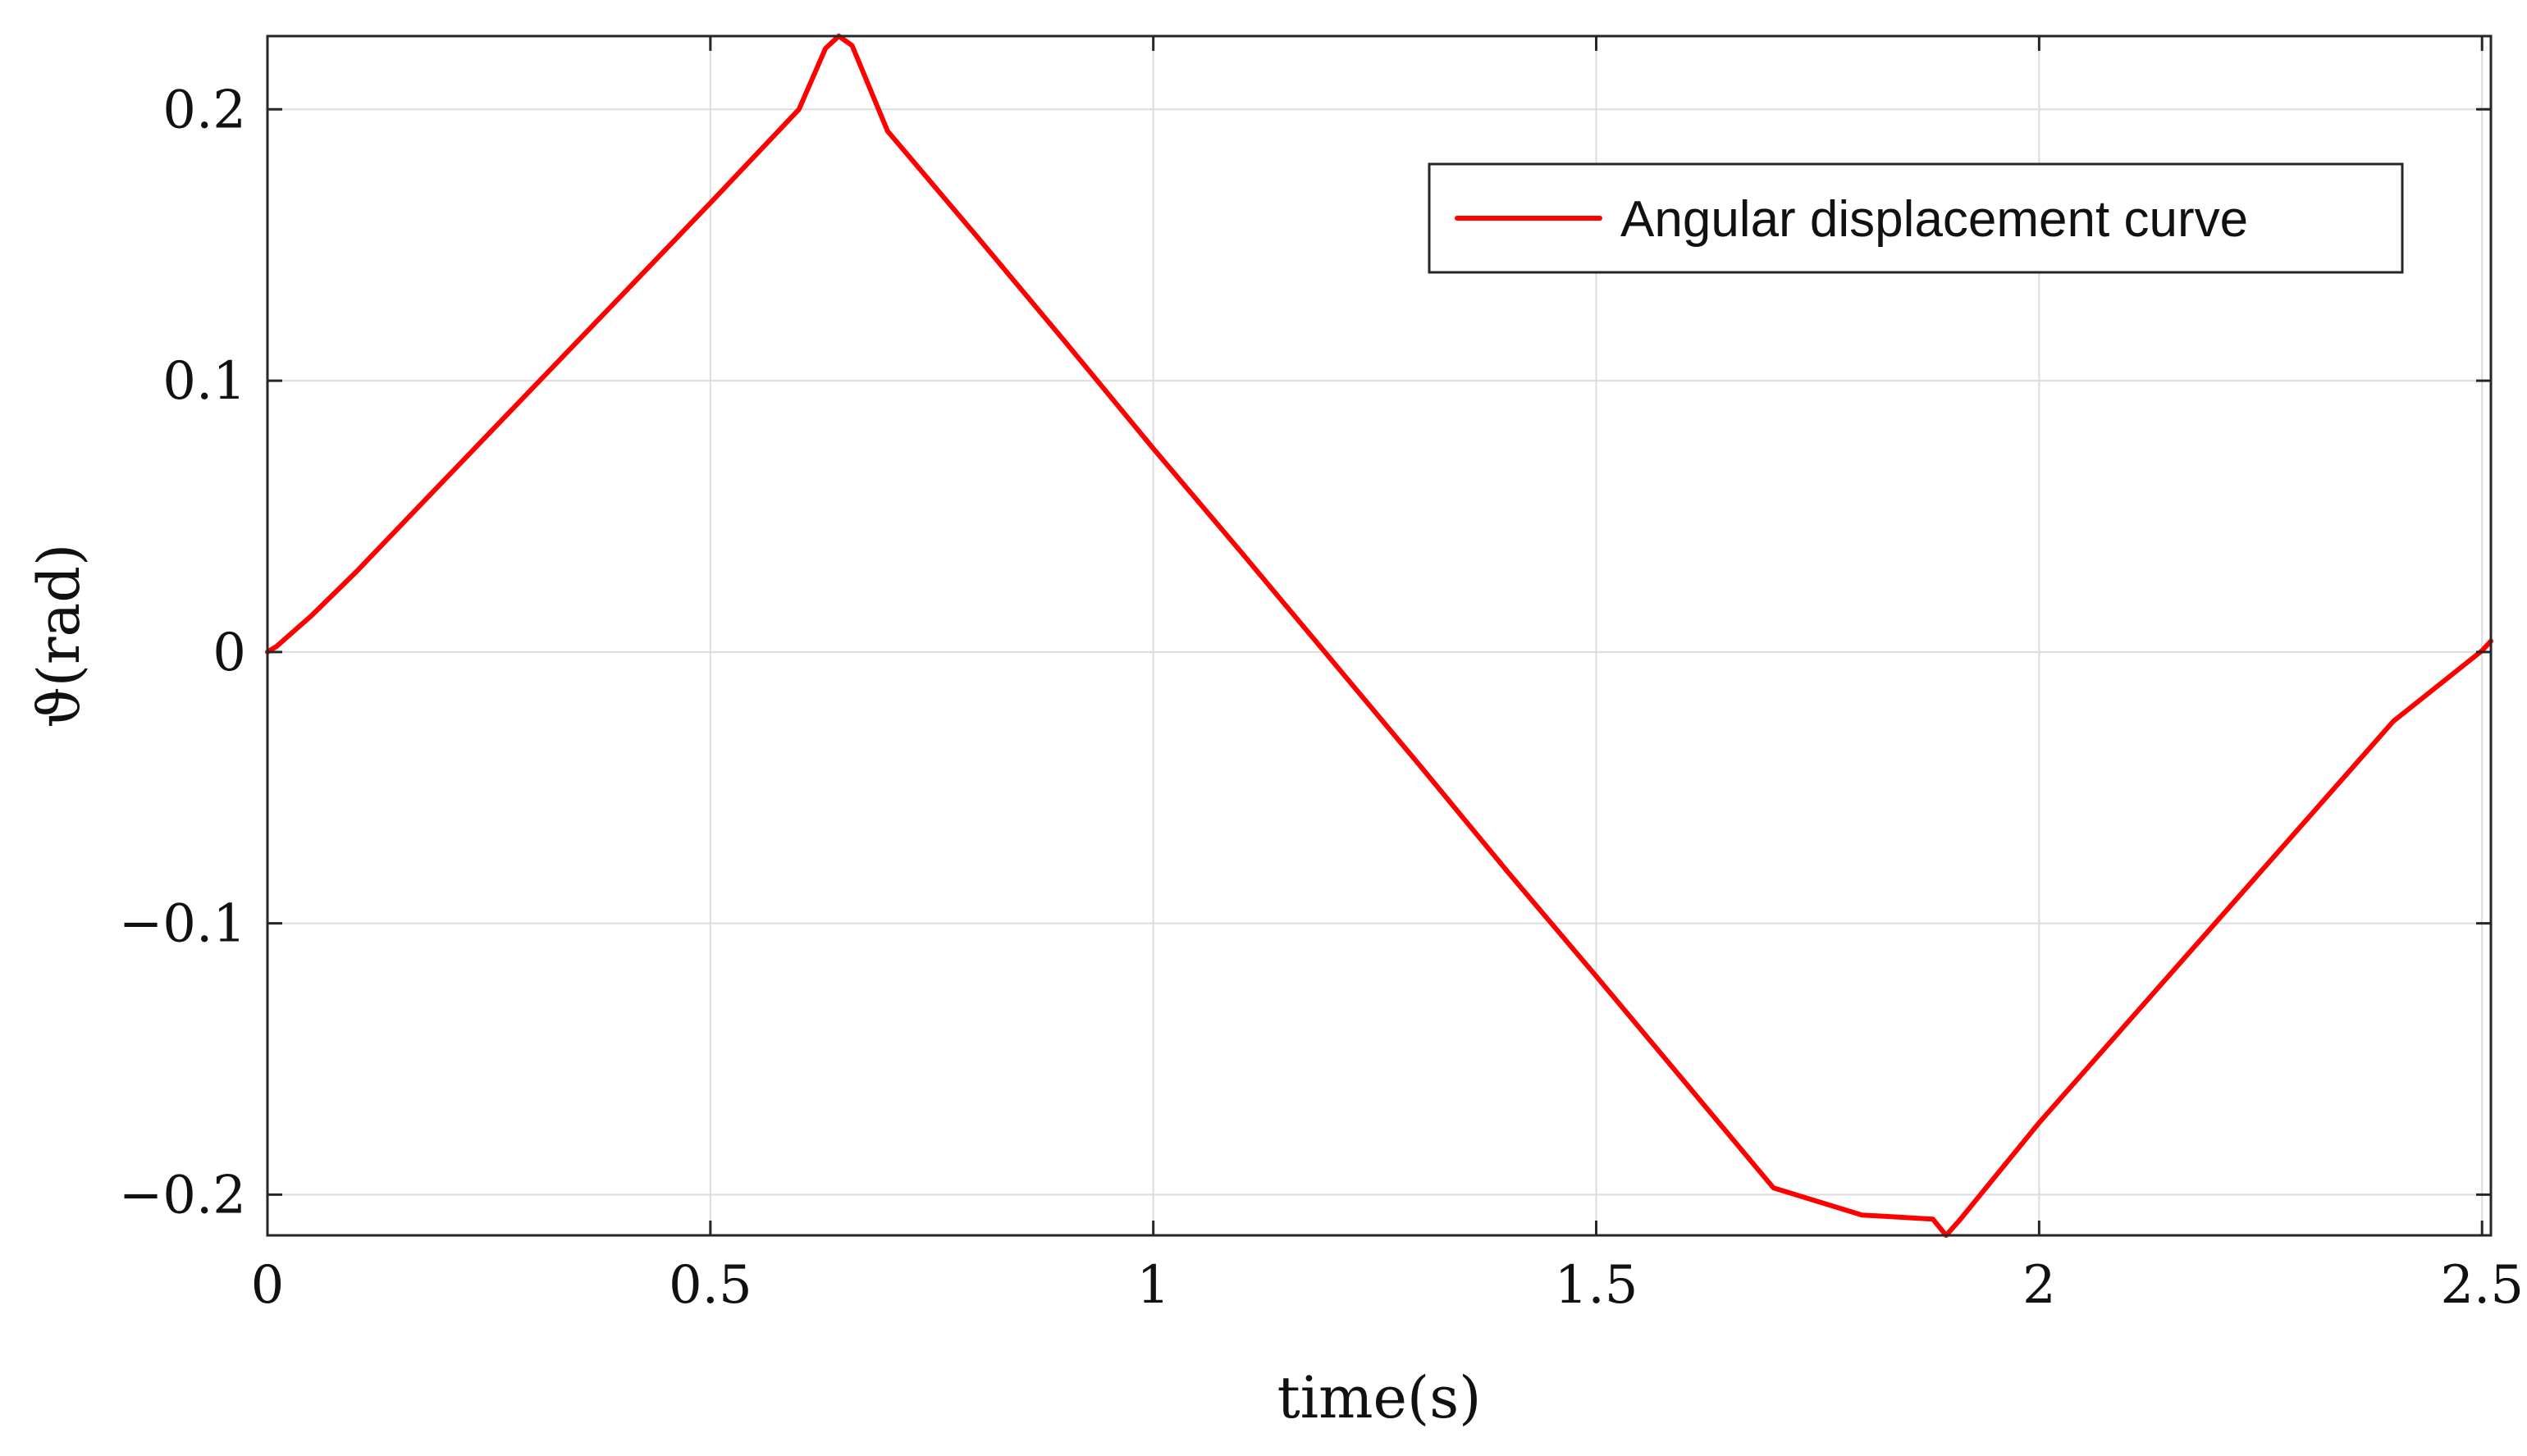  What do you see at coordinates (1934, 220) in the screenshot?
I see `legend-entry-label: Angular displacement curve` at bounding box center [1934, 220].